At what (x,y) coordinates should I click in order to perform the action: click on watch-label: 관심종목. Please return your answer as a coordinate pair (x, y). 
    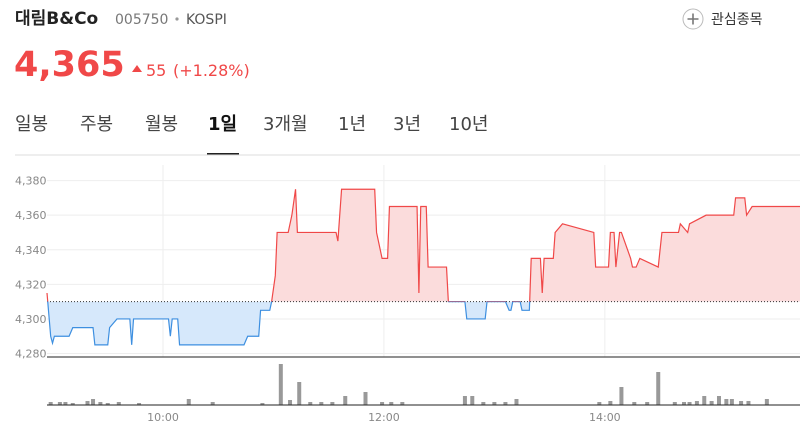
    Looking at the image, I should click on (737, 20).